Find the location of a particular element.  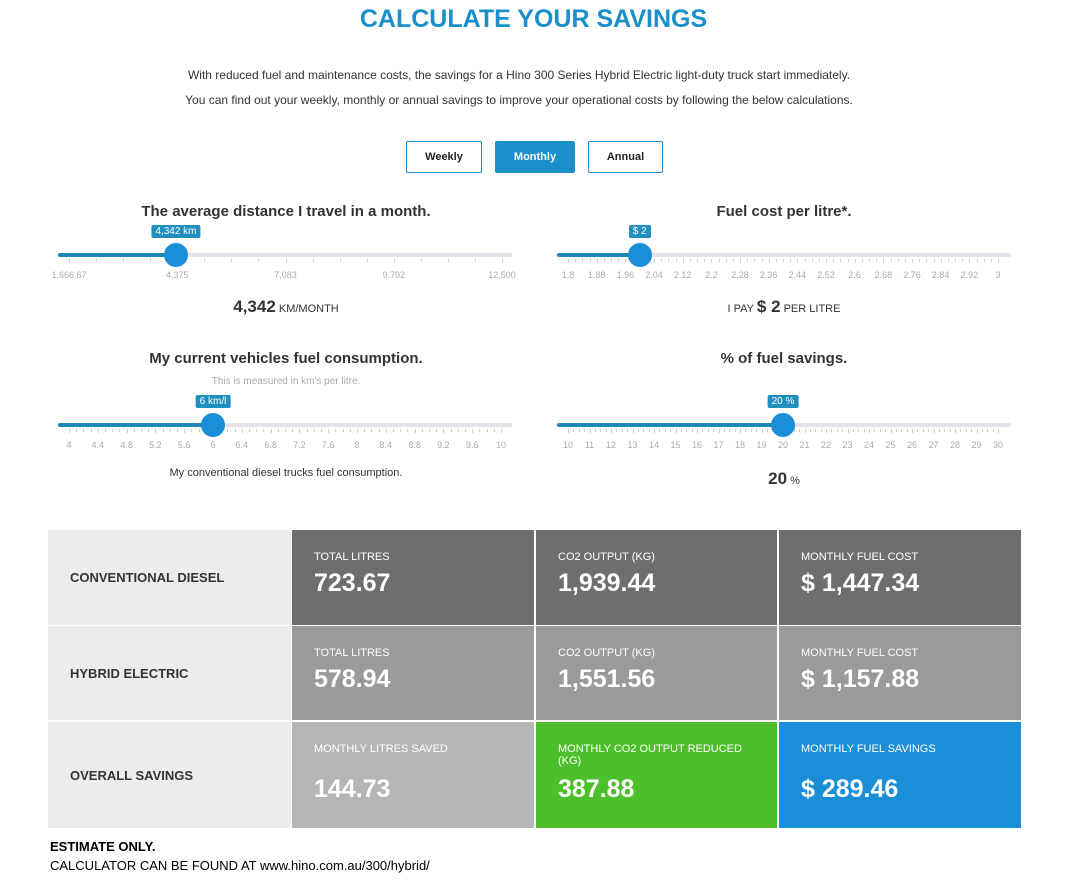

weekly-button: Weekly is located at coordinates (444, 157).